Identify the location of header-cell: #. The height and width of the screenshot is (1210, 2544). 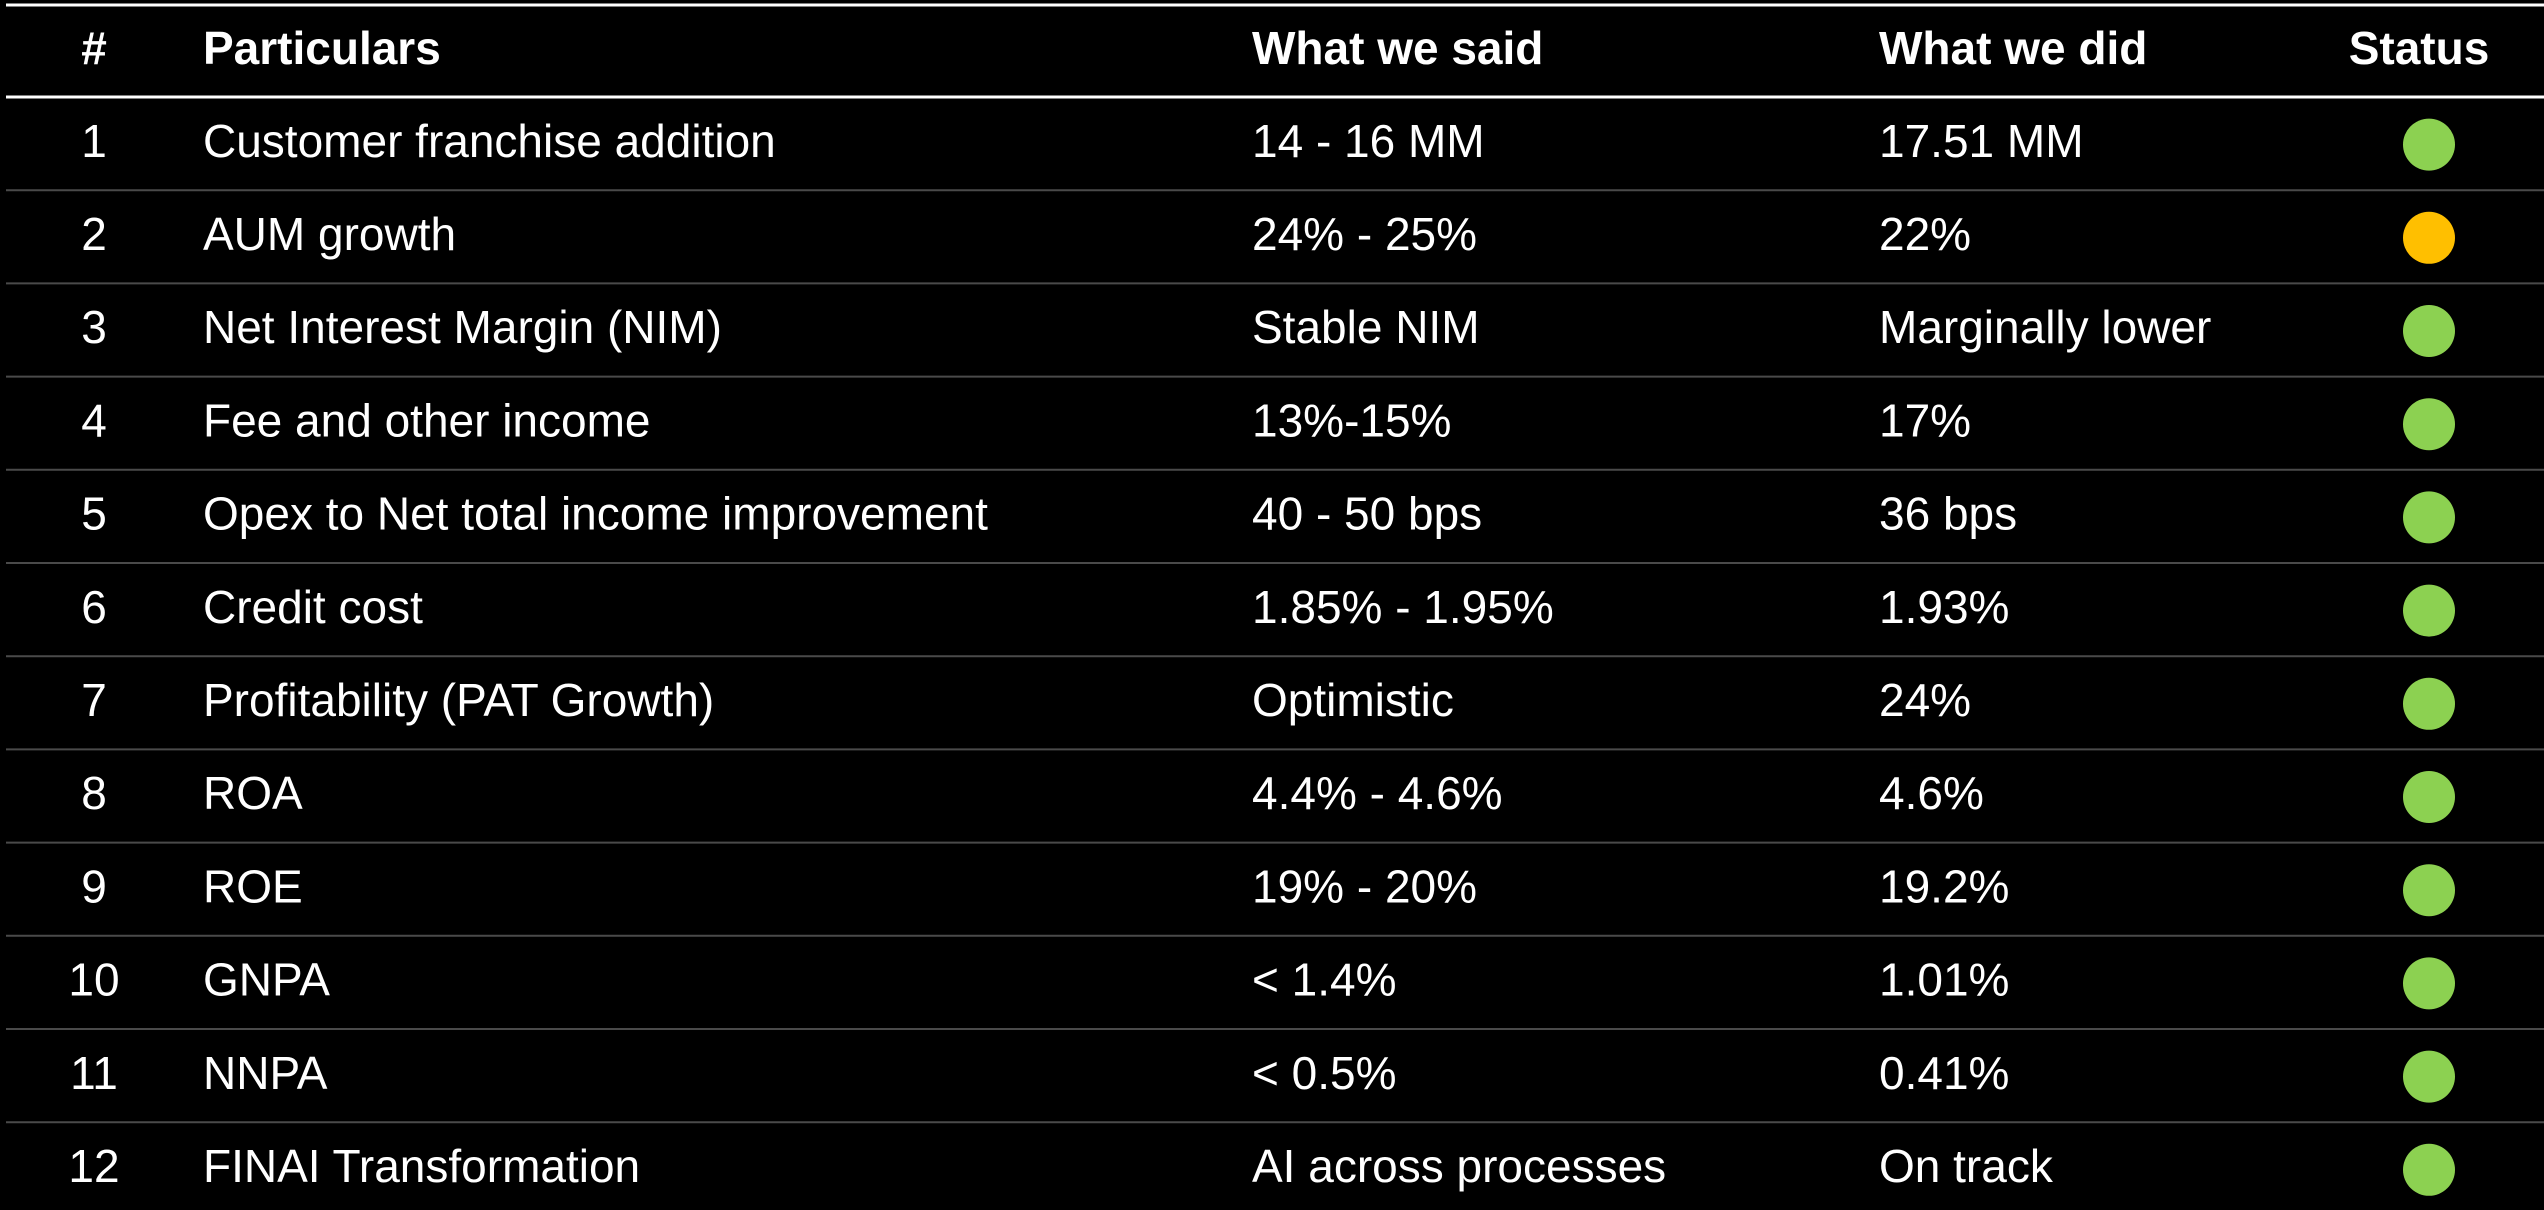
(94, 48).